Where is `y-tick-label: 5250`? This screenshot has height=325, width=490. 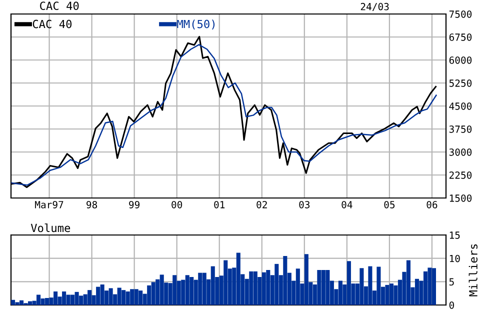 y-tick-label: 5250 is located at coordinates (460, 83).